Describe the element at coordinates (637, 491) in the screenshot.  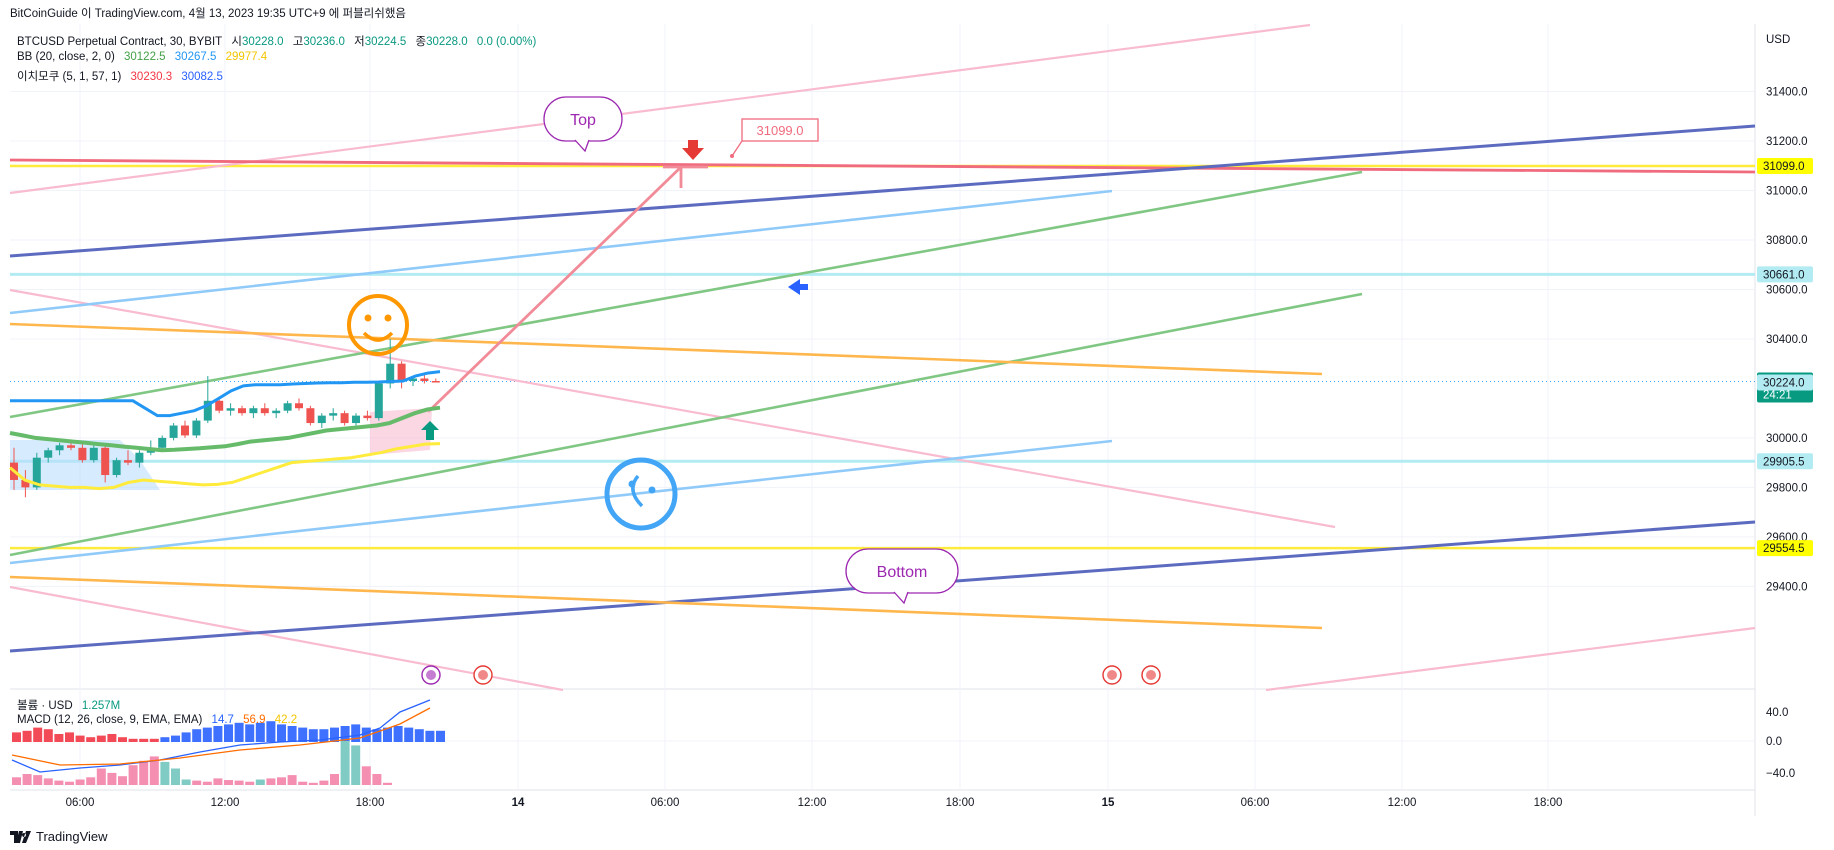
I see `sad-mouth` at that location.